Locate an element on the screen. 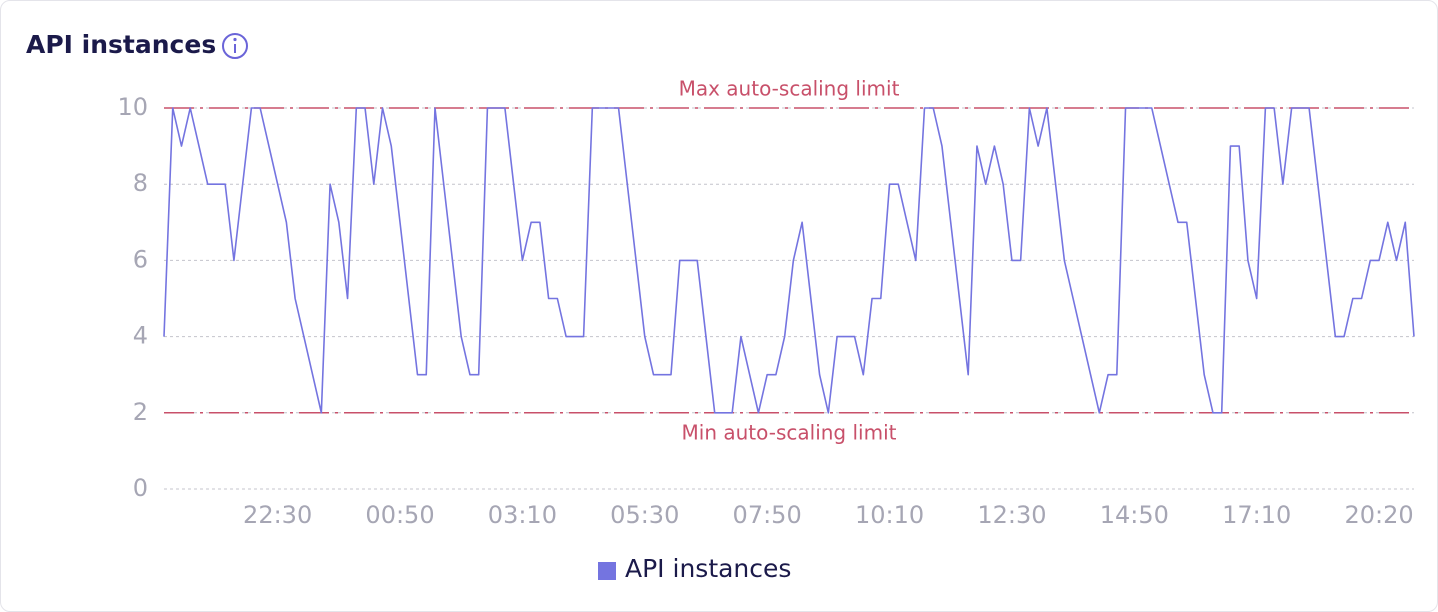 The image size is (1438, 612). legend-swatch is located at coordinates (607, 571).